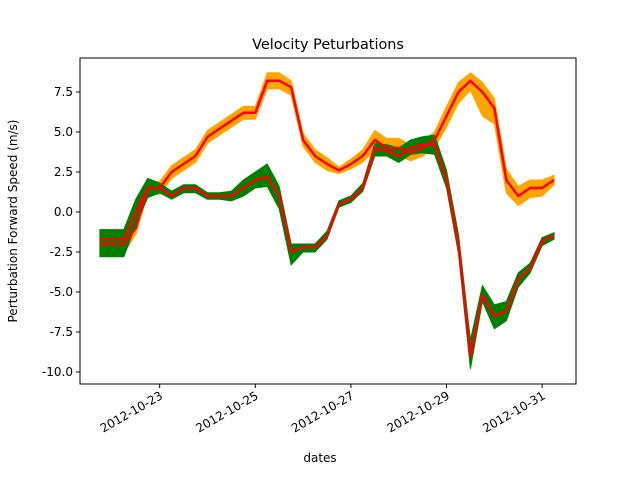 The width and height of the screenshot is (640, 480). Describe the element at coordinates (328, 45) in the screenshot. I see `chart-title: Velocity Peturbations` at that location.